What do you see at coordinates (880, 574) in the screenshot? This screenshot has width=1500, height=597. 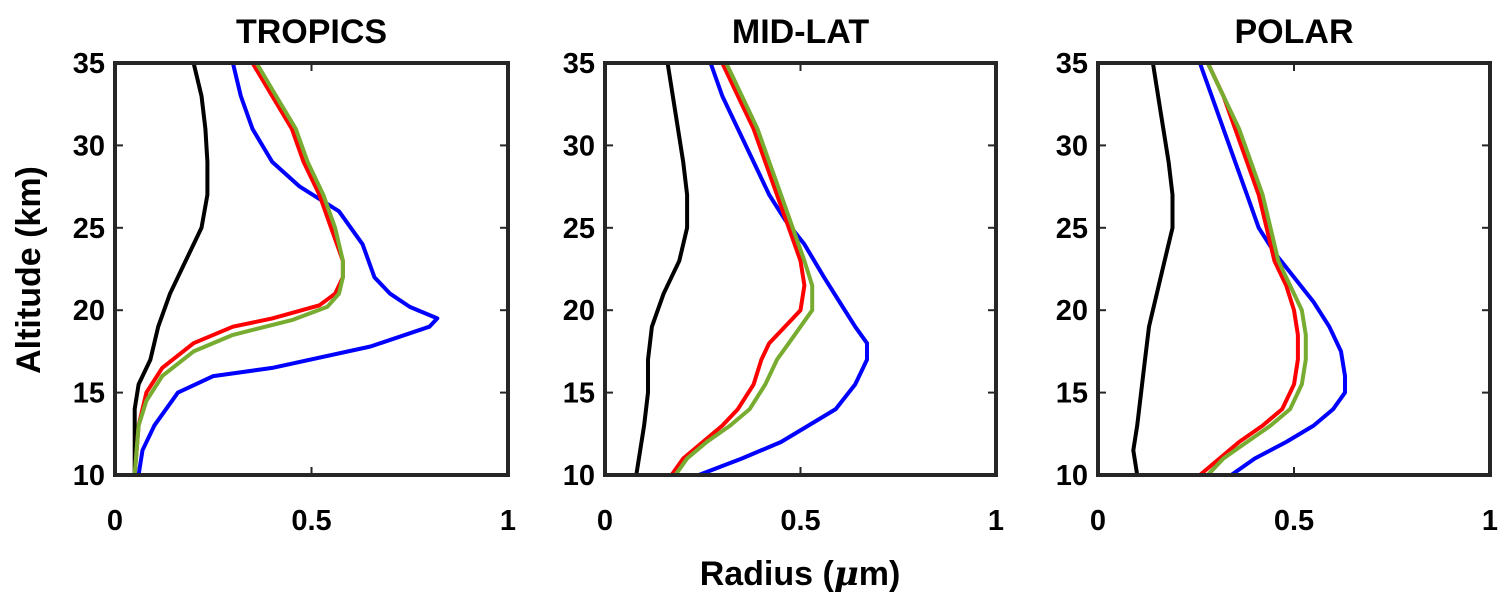 I see `x-label-unit: m)` at bounding box center [880, 574].